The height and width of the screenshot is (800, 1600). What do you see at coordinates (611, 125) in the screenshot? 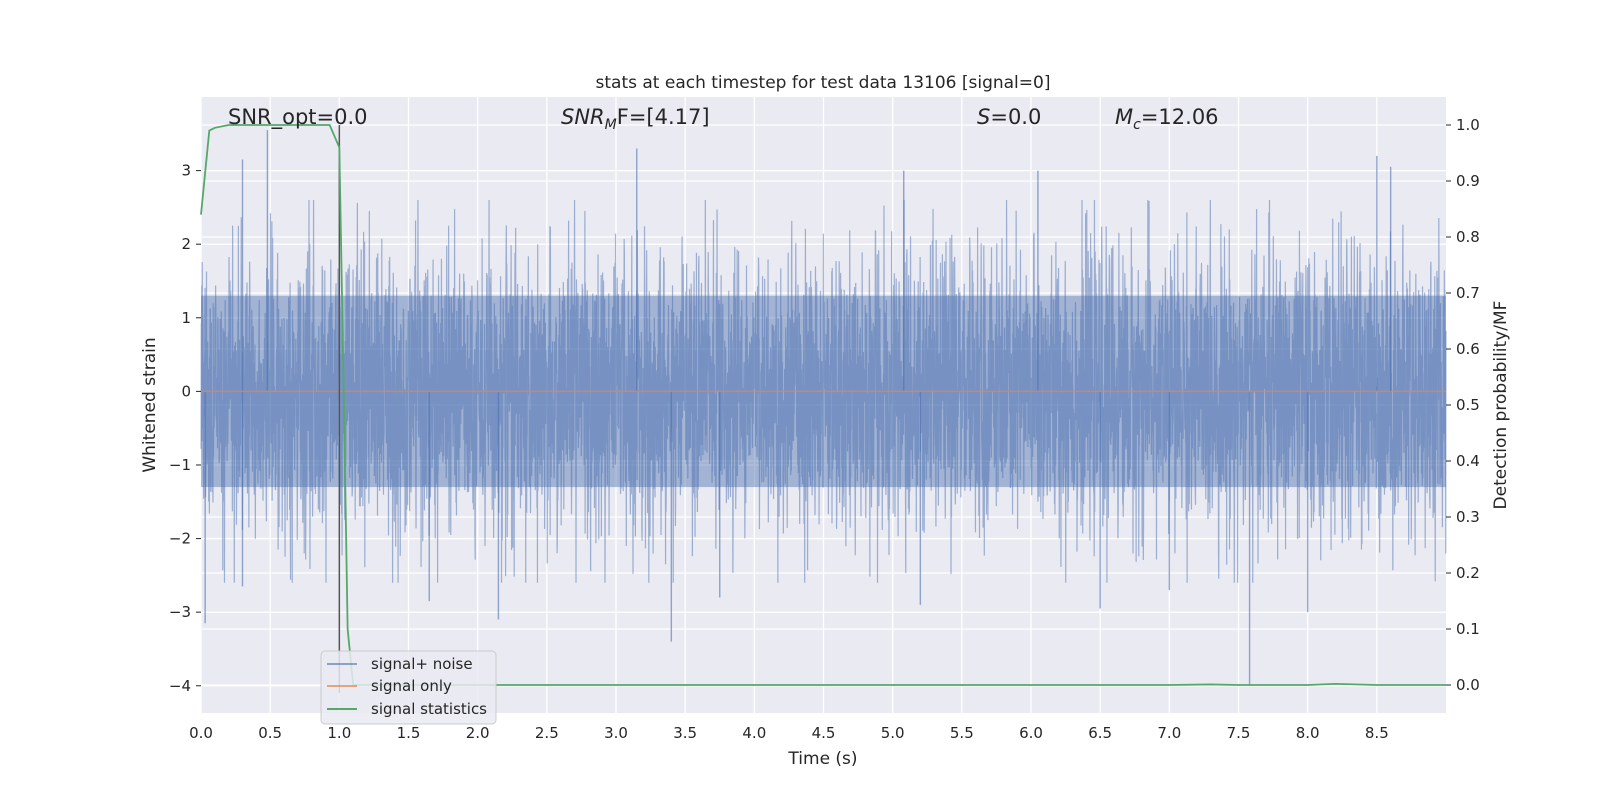
I see `snr-mf-sub: M` at bounding box center [611, 125].